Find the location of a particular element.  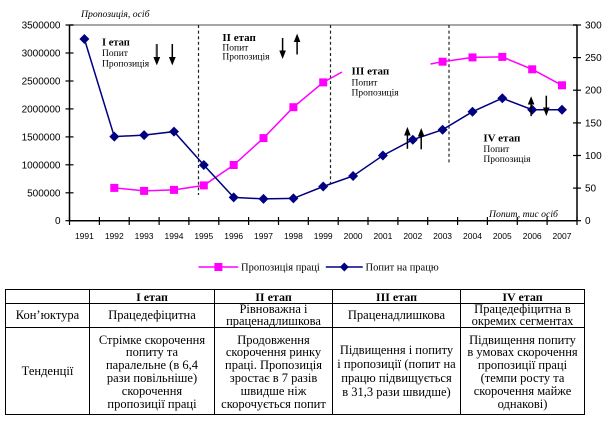

svg-text: 2002 is located at coordinates (412, 236).